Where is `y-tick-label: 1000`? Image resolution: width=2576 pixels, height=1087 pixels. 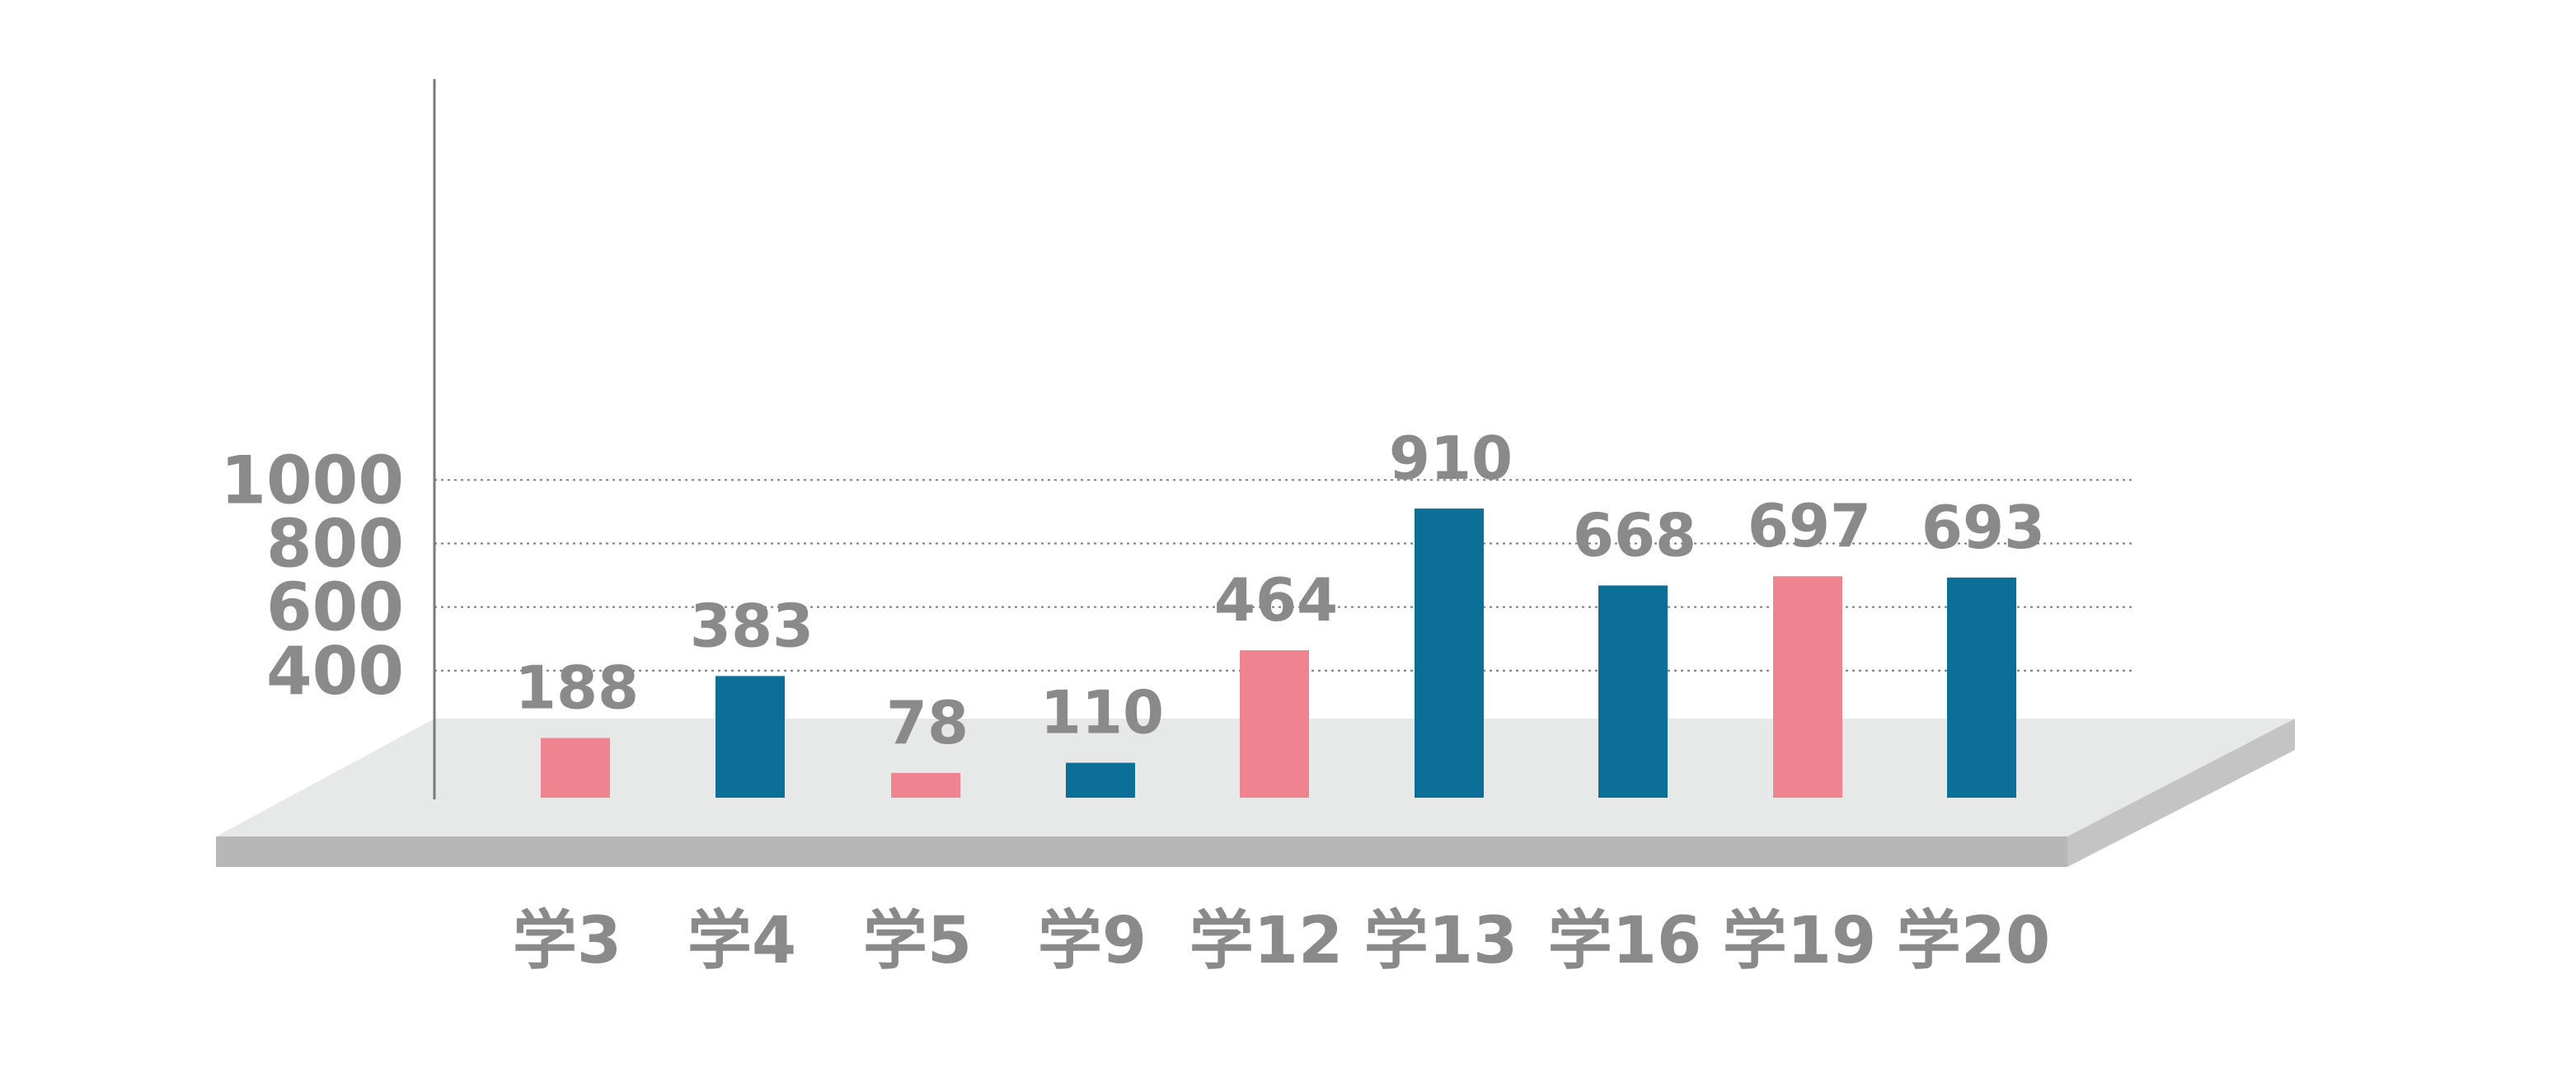 y-tick-label: 1000 is located at coordinates (312, 480).